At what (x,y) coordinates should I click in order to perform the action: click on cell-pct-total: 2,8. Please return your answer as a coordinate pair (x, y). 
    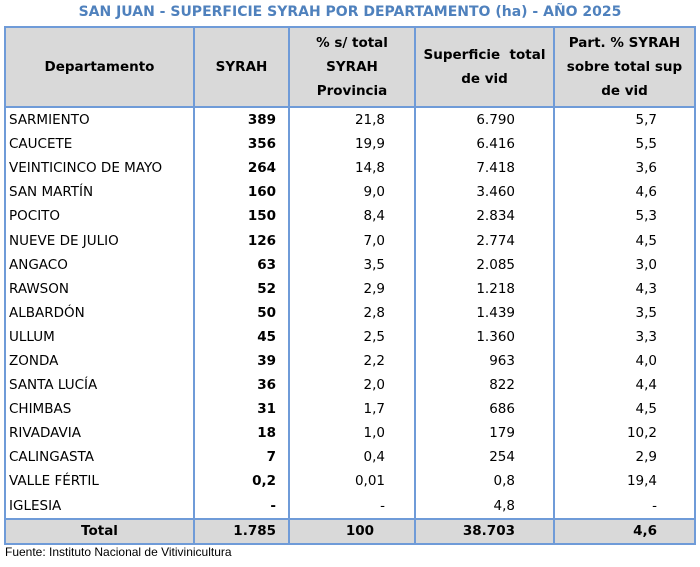
    Looking at the image, I should click on (352, 312).